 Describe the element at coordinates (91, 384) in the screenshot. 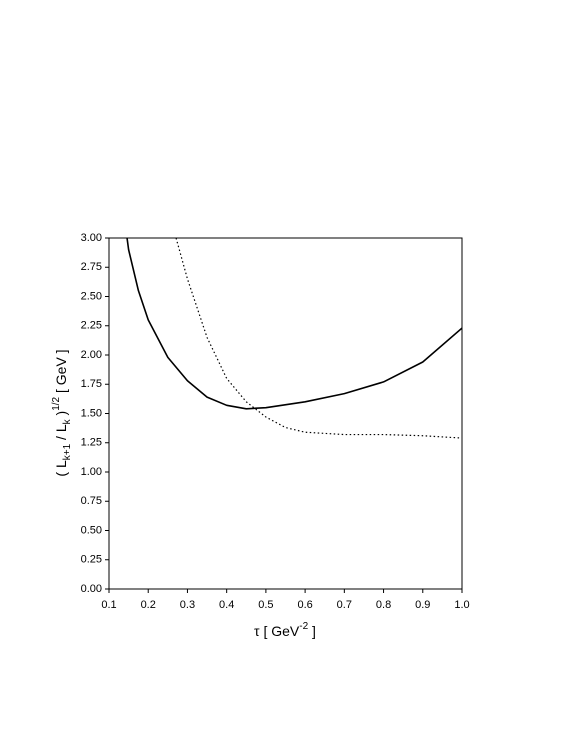

I see `y-tick-label: 1.75` at that location.